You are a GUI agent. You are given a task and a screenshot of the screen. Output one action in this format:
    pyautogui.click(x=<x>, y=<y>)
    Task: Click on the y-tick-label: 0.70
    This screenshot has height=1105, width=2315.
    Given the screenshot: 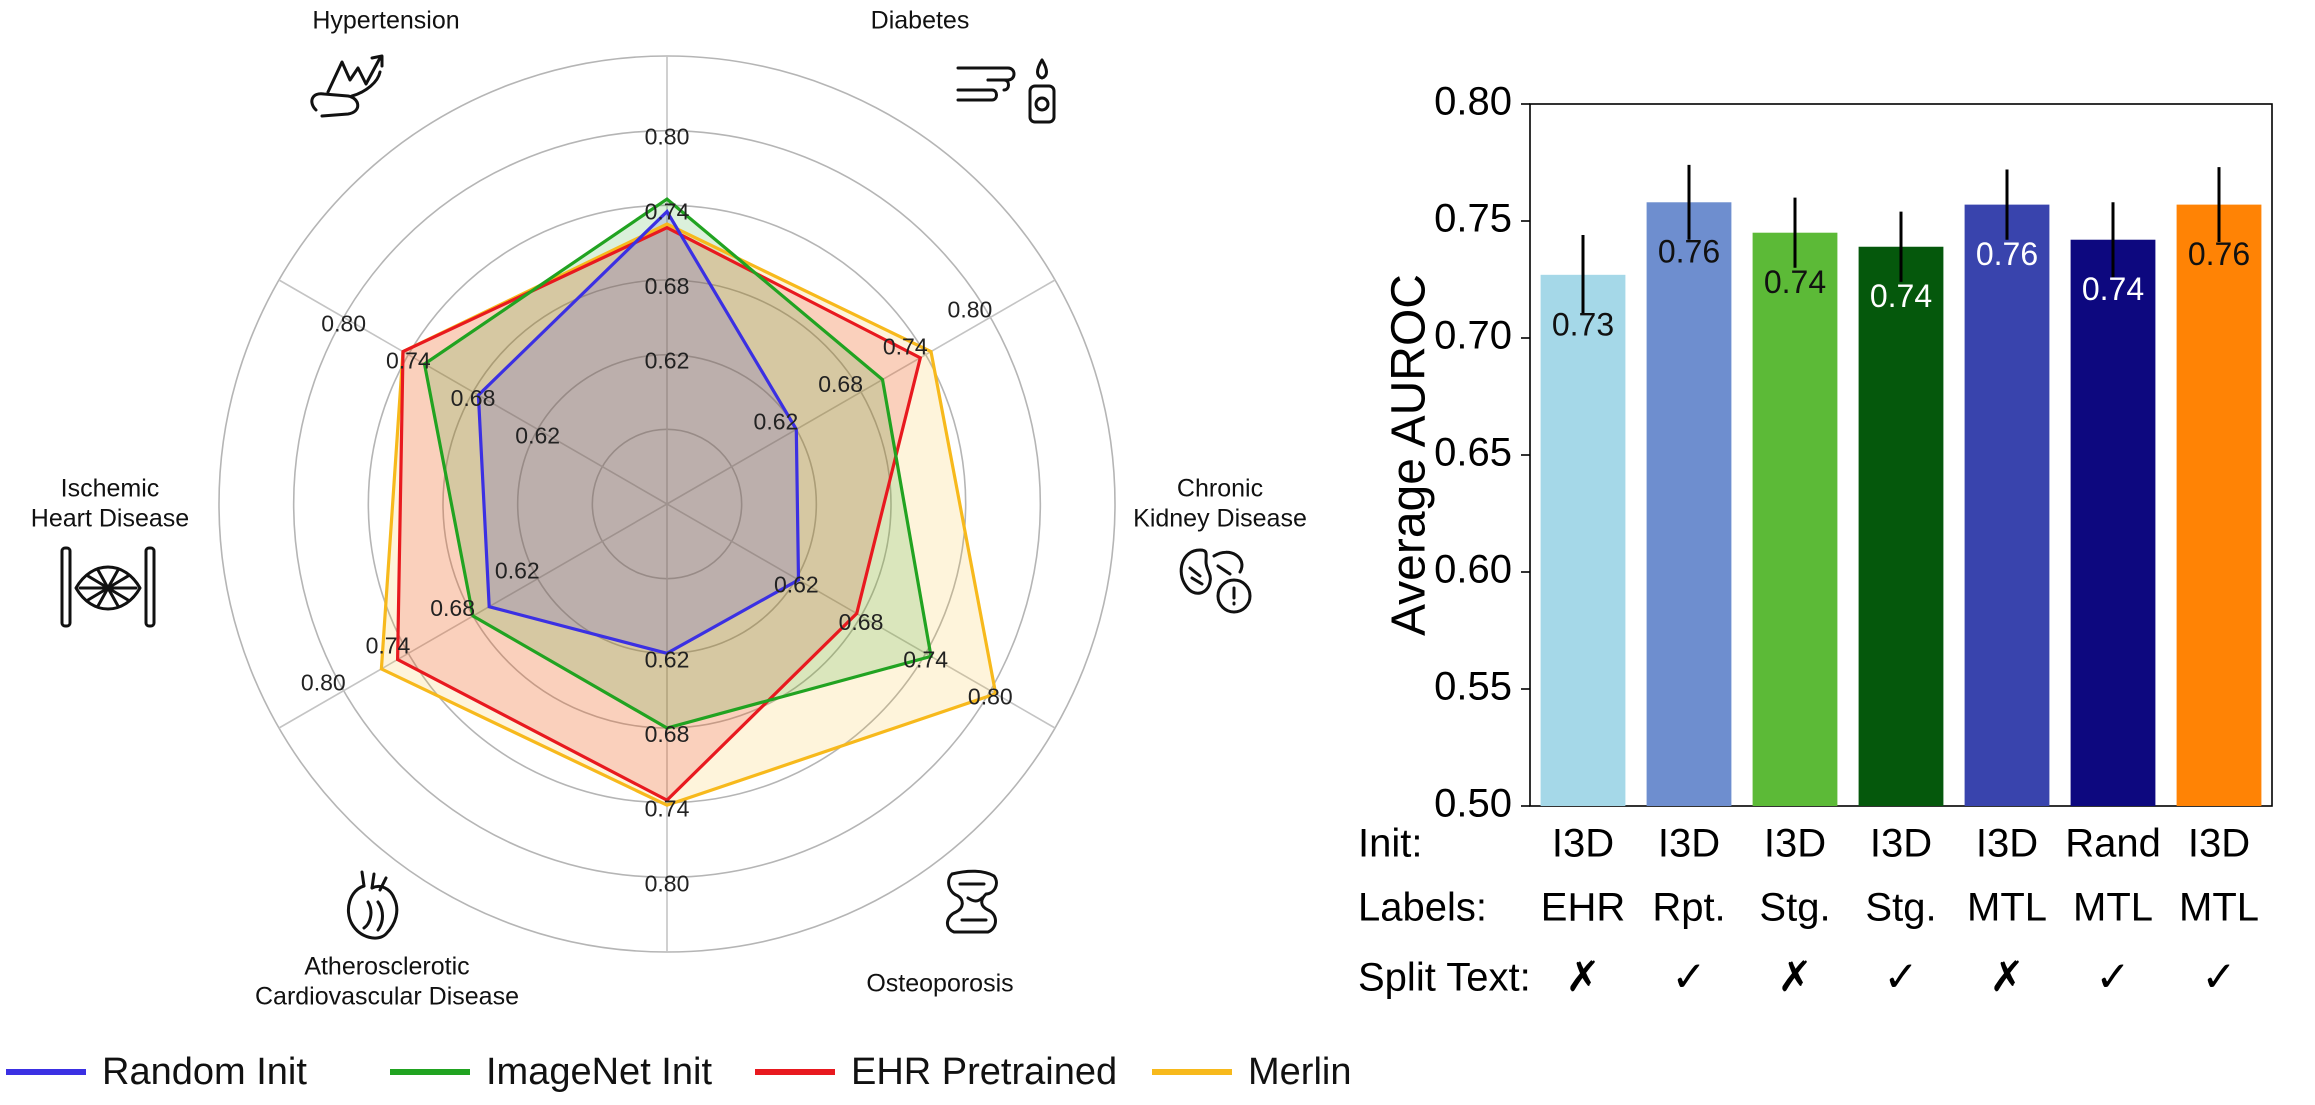 What is the action you would take?
    pyautogui.click(x=1473, y=336)
    